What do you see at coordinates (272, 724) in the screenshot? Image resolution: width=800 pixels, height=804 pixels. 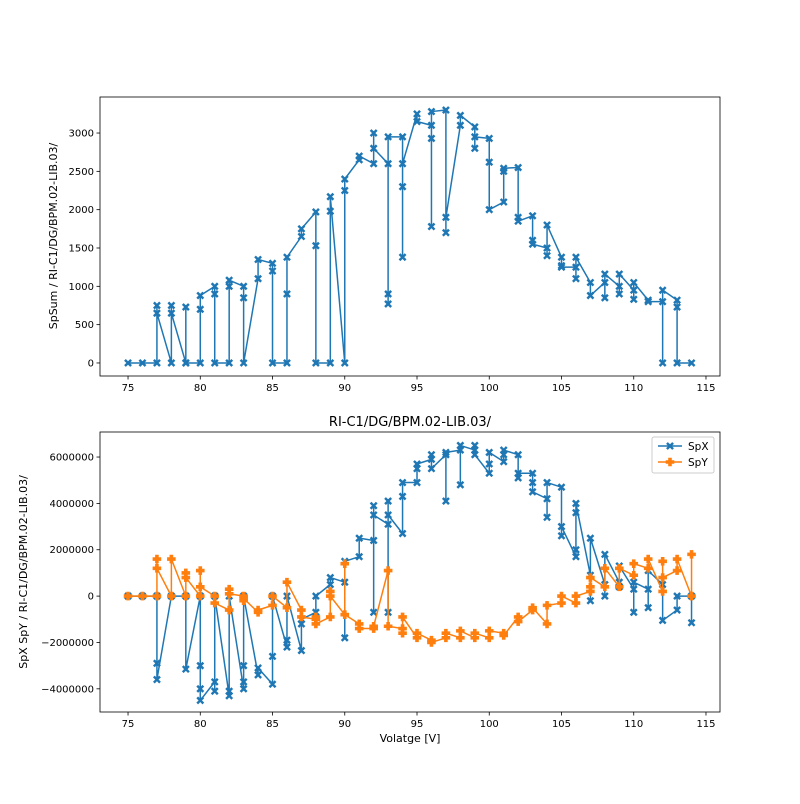 I see `x-tick-label: 85` at bounding box center [272, 724].